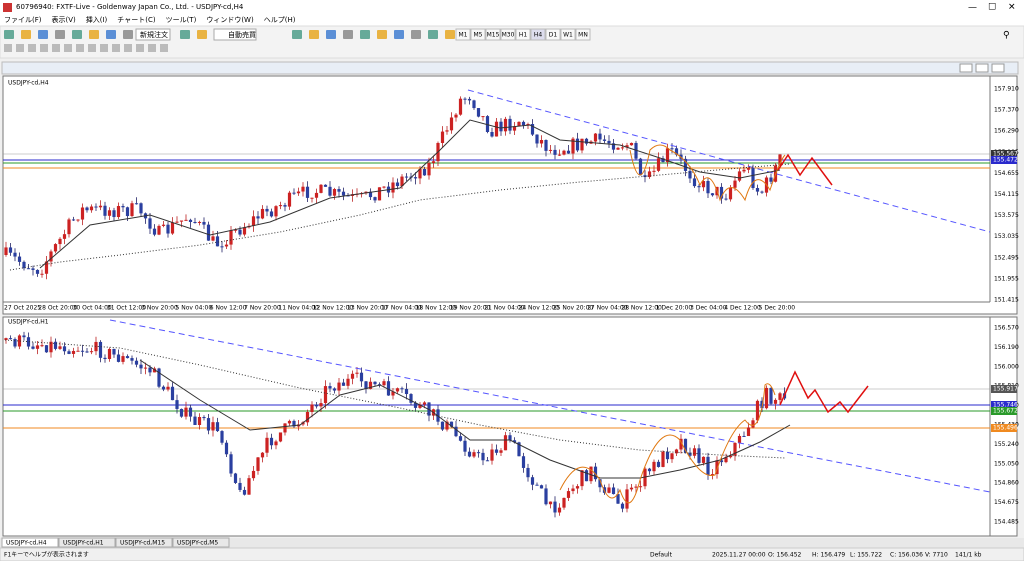 The image size is (1024, 561). Describe the element at coordinates (136, 20) in the screenshot. I see `menu-item: チャート(C)` at that location.